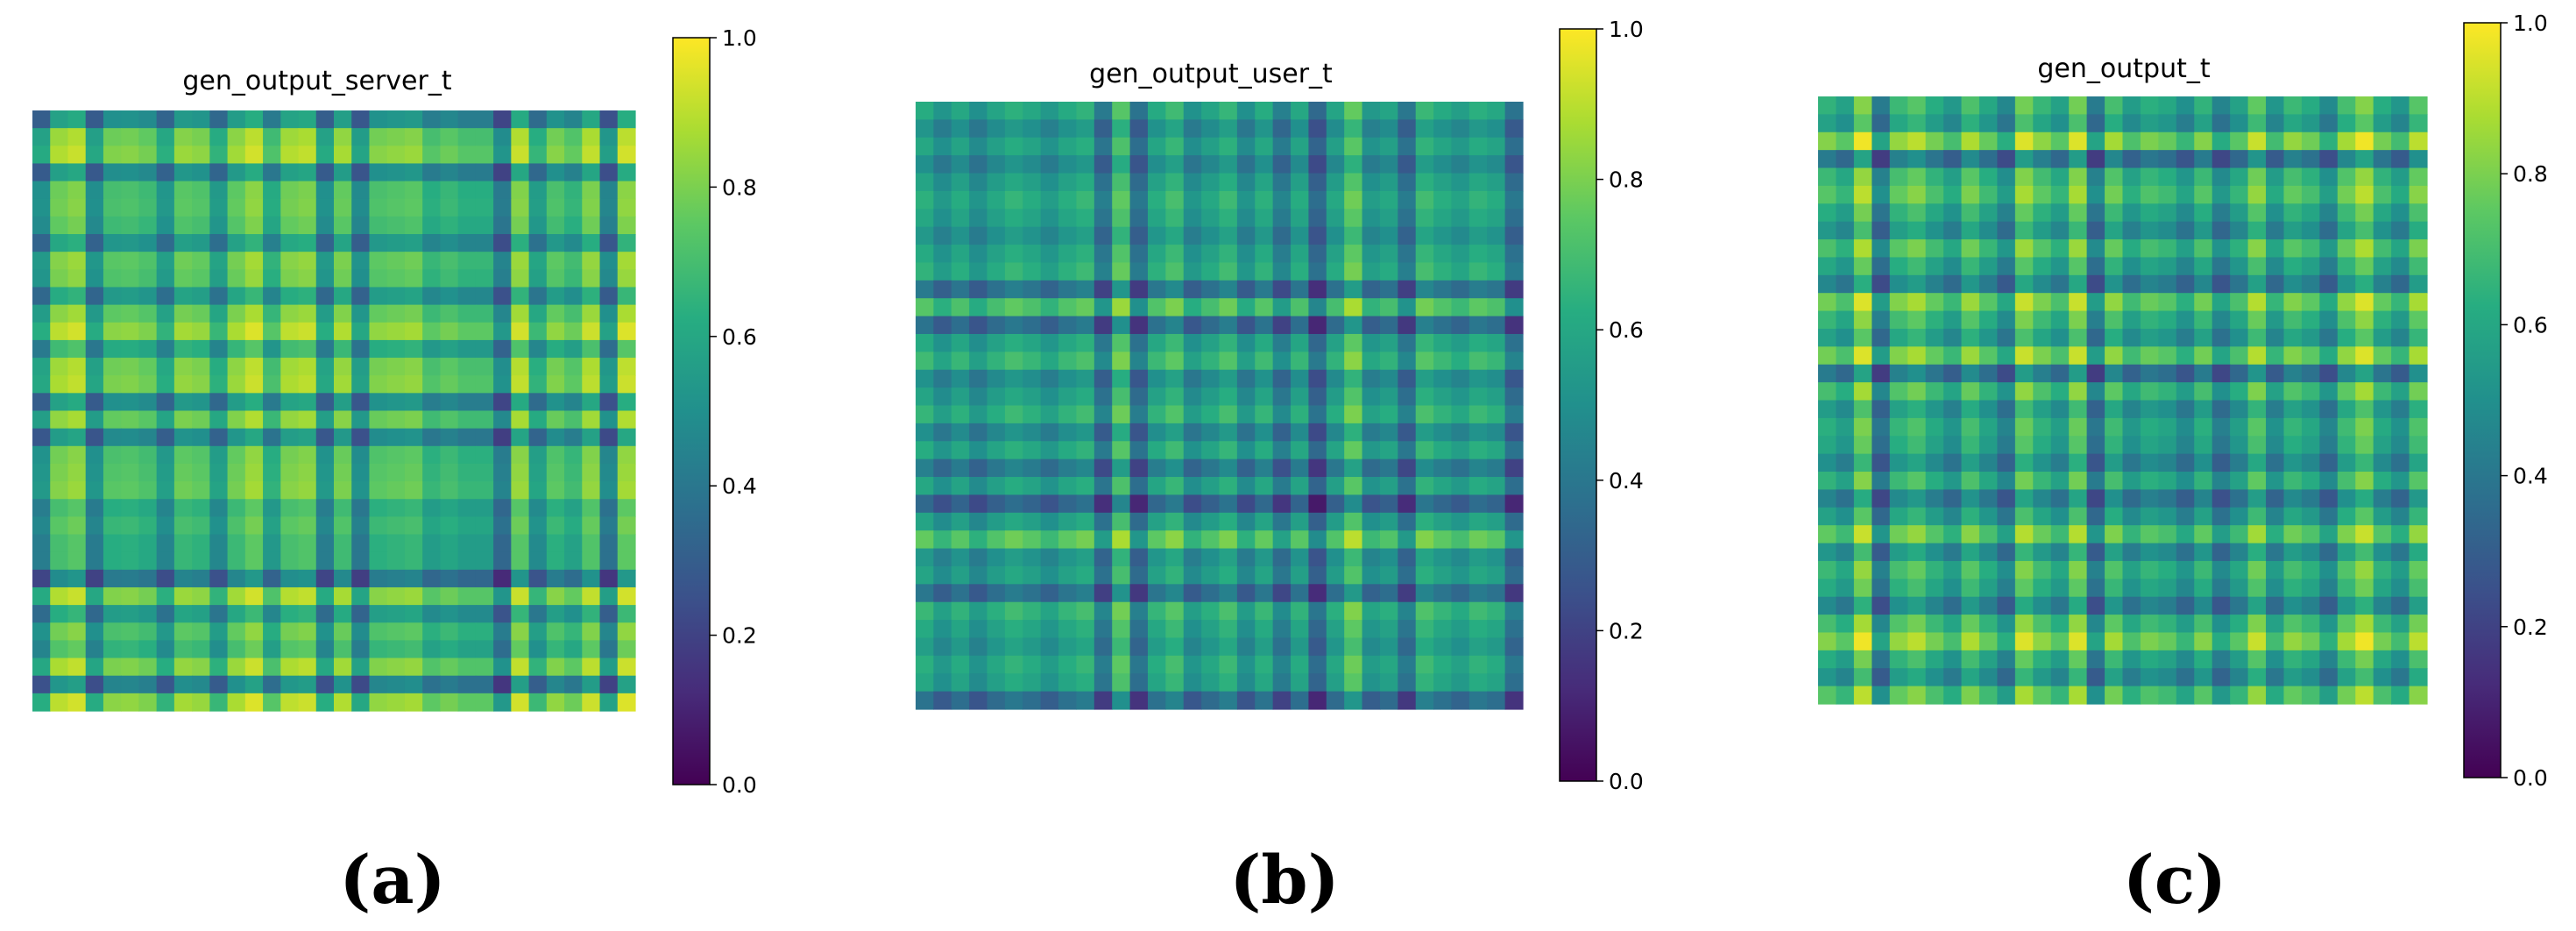 The height and width of the screenshot is (931, 2576). I want to click on heatmap-title: gen_output_t, so click(2123, 68).